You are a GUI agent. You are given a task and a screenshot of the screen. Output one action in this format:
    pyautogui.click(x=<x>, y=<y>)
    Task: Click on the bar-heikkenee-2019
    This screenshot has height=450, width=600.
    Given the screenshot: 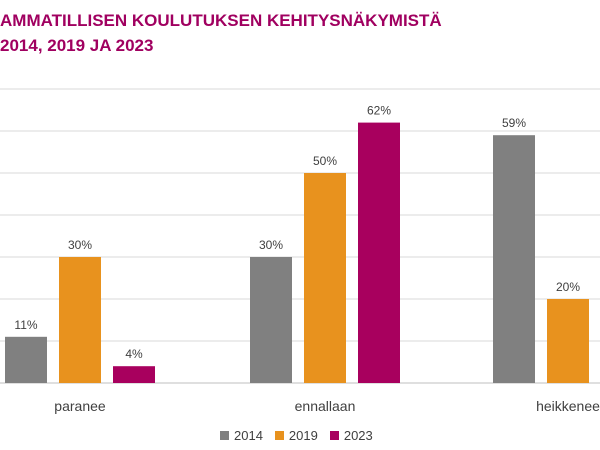 What is the action you would take?
    pyautogui.click(x=568, y=341)
    